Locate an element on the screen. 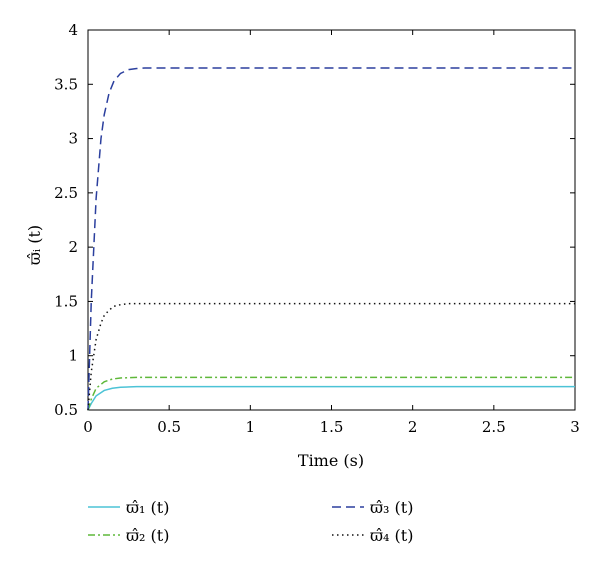 The height and width of the screenshot is (566, 600). y-tick-label: 1.5 is located at coordinates (66, 301).